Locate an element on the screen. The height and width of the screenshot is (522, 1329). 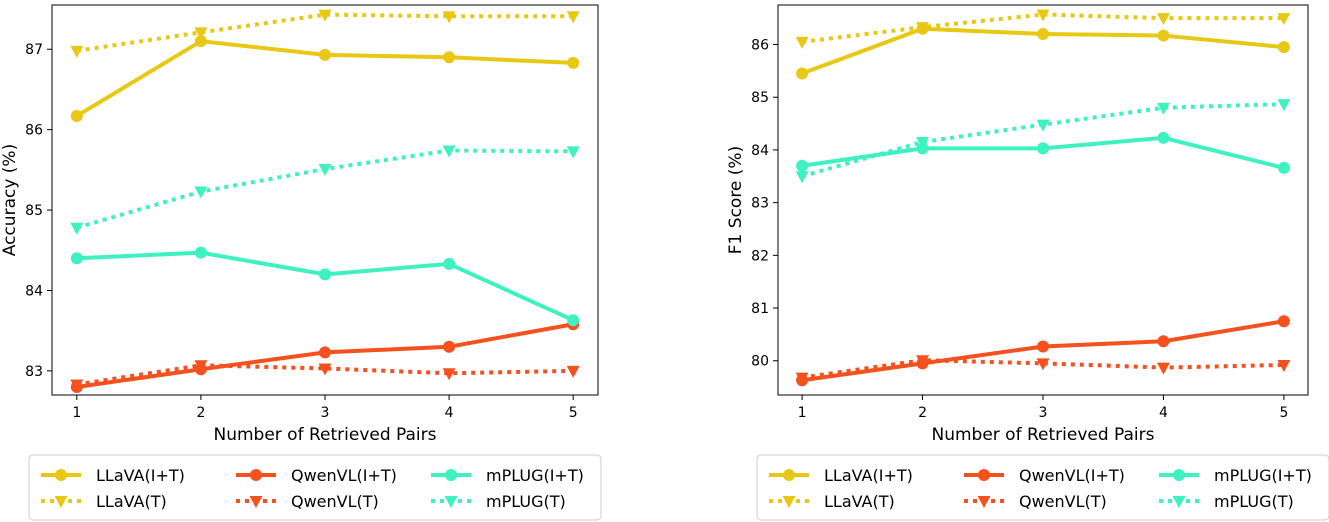
series-mPLUG(T) is located at coordinates (1043, 141).